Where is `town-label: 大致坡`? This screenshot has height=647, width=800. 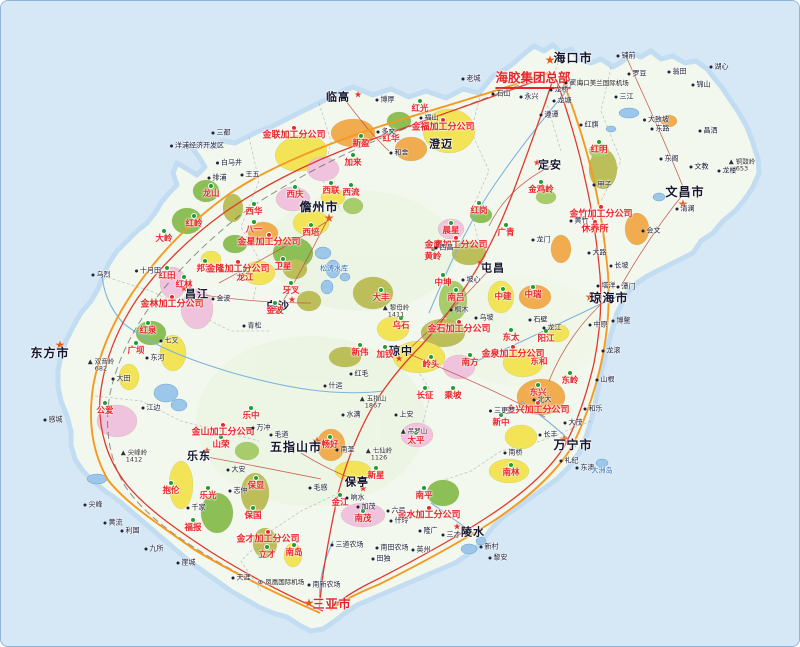 town-label: 大致坡 is located at coordinates (656, 120).